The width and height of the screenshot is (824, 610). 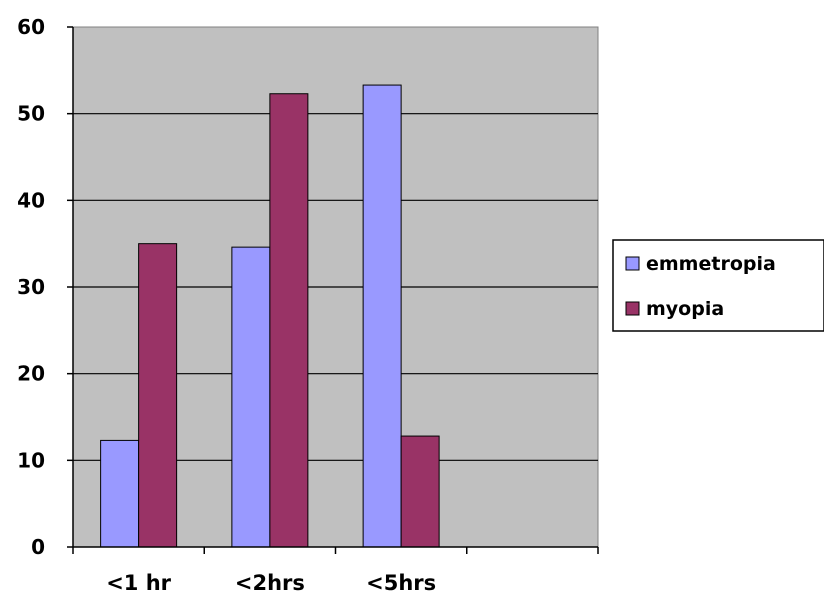 I want to click on legend: emmetropia myopia, so click(x=718, y=285).